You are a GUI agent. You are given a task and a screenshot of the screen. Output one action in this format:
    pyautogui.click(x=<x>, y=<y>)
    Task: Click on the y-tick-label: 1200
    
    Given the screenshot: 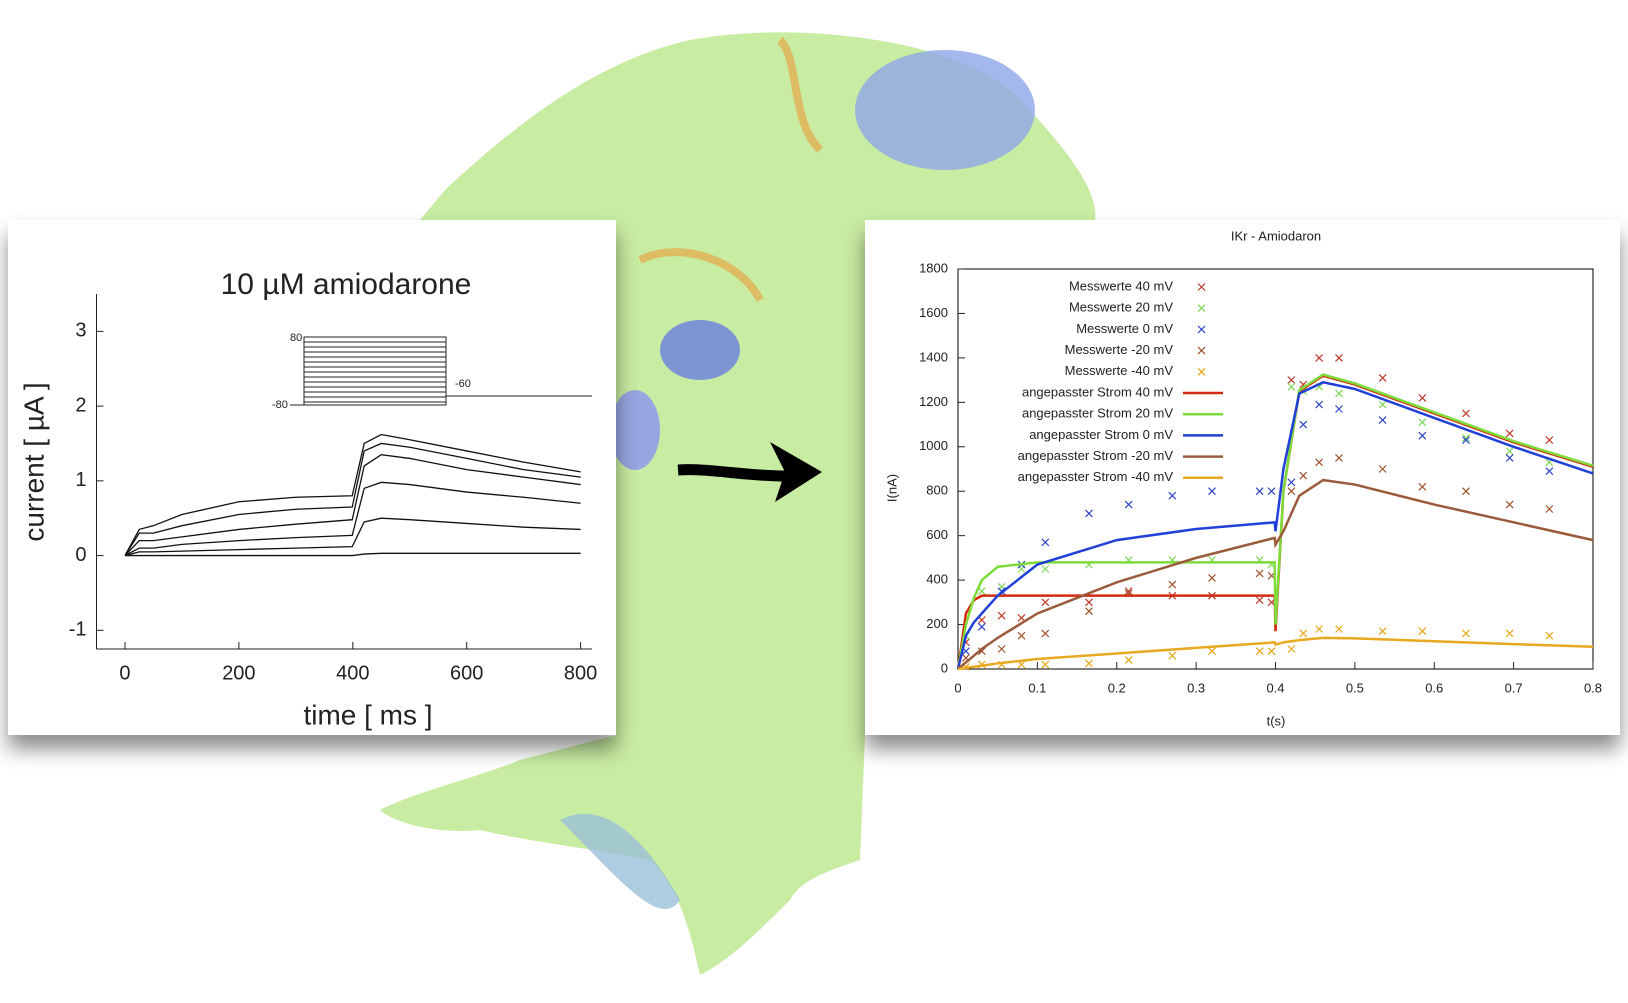 What is the action you would take?
    pyautogui.click(x=933, y=401)
    